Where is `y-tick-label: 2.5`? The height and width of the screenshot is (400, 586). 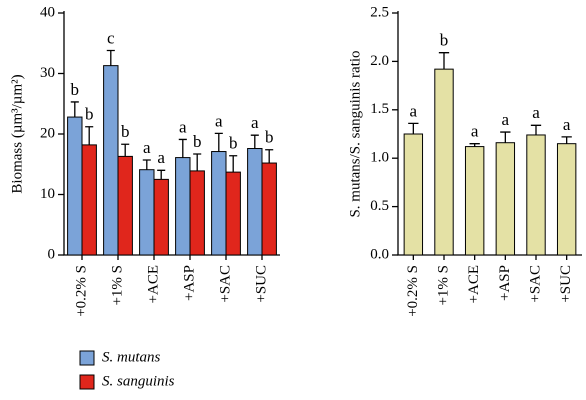 y-tick-label: 2.5 is located at coordinates (379, 12).